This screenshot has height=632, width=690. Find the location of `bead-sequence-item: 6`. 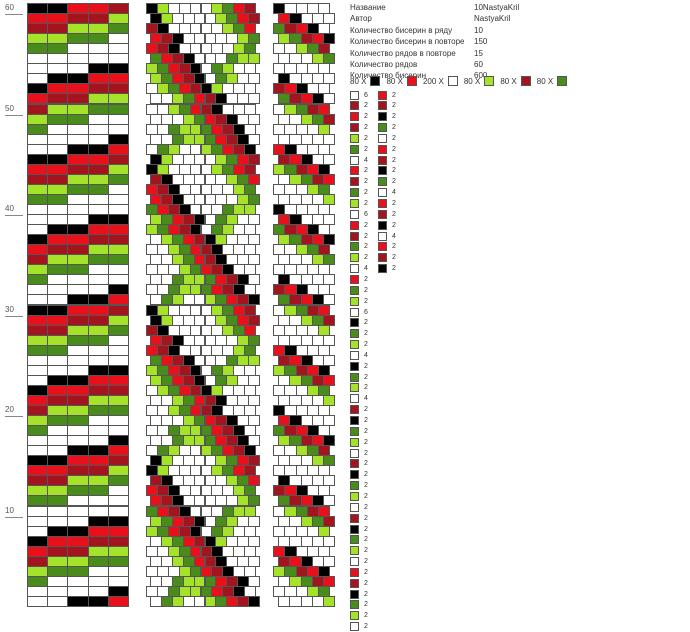

bead-sequence-item: 6 is located at coordinates (359, 214).